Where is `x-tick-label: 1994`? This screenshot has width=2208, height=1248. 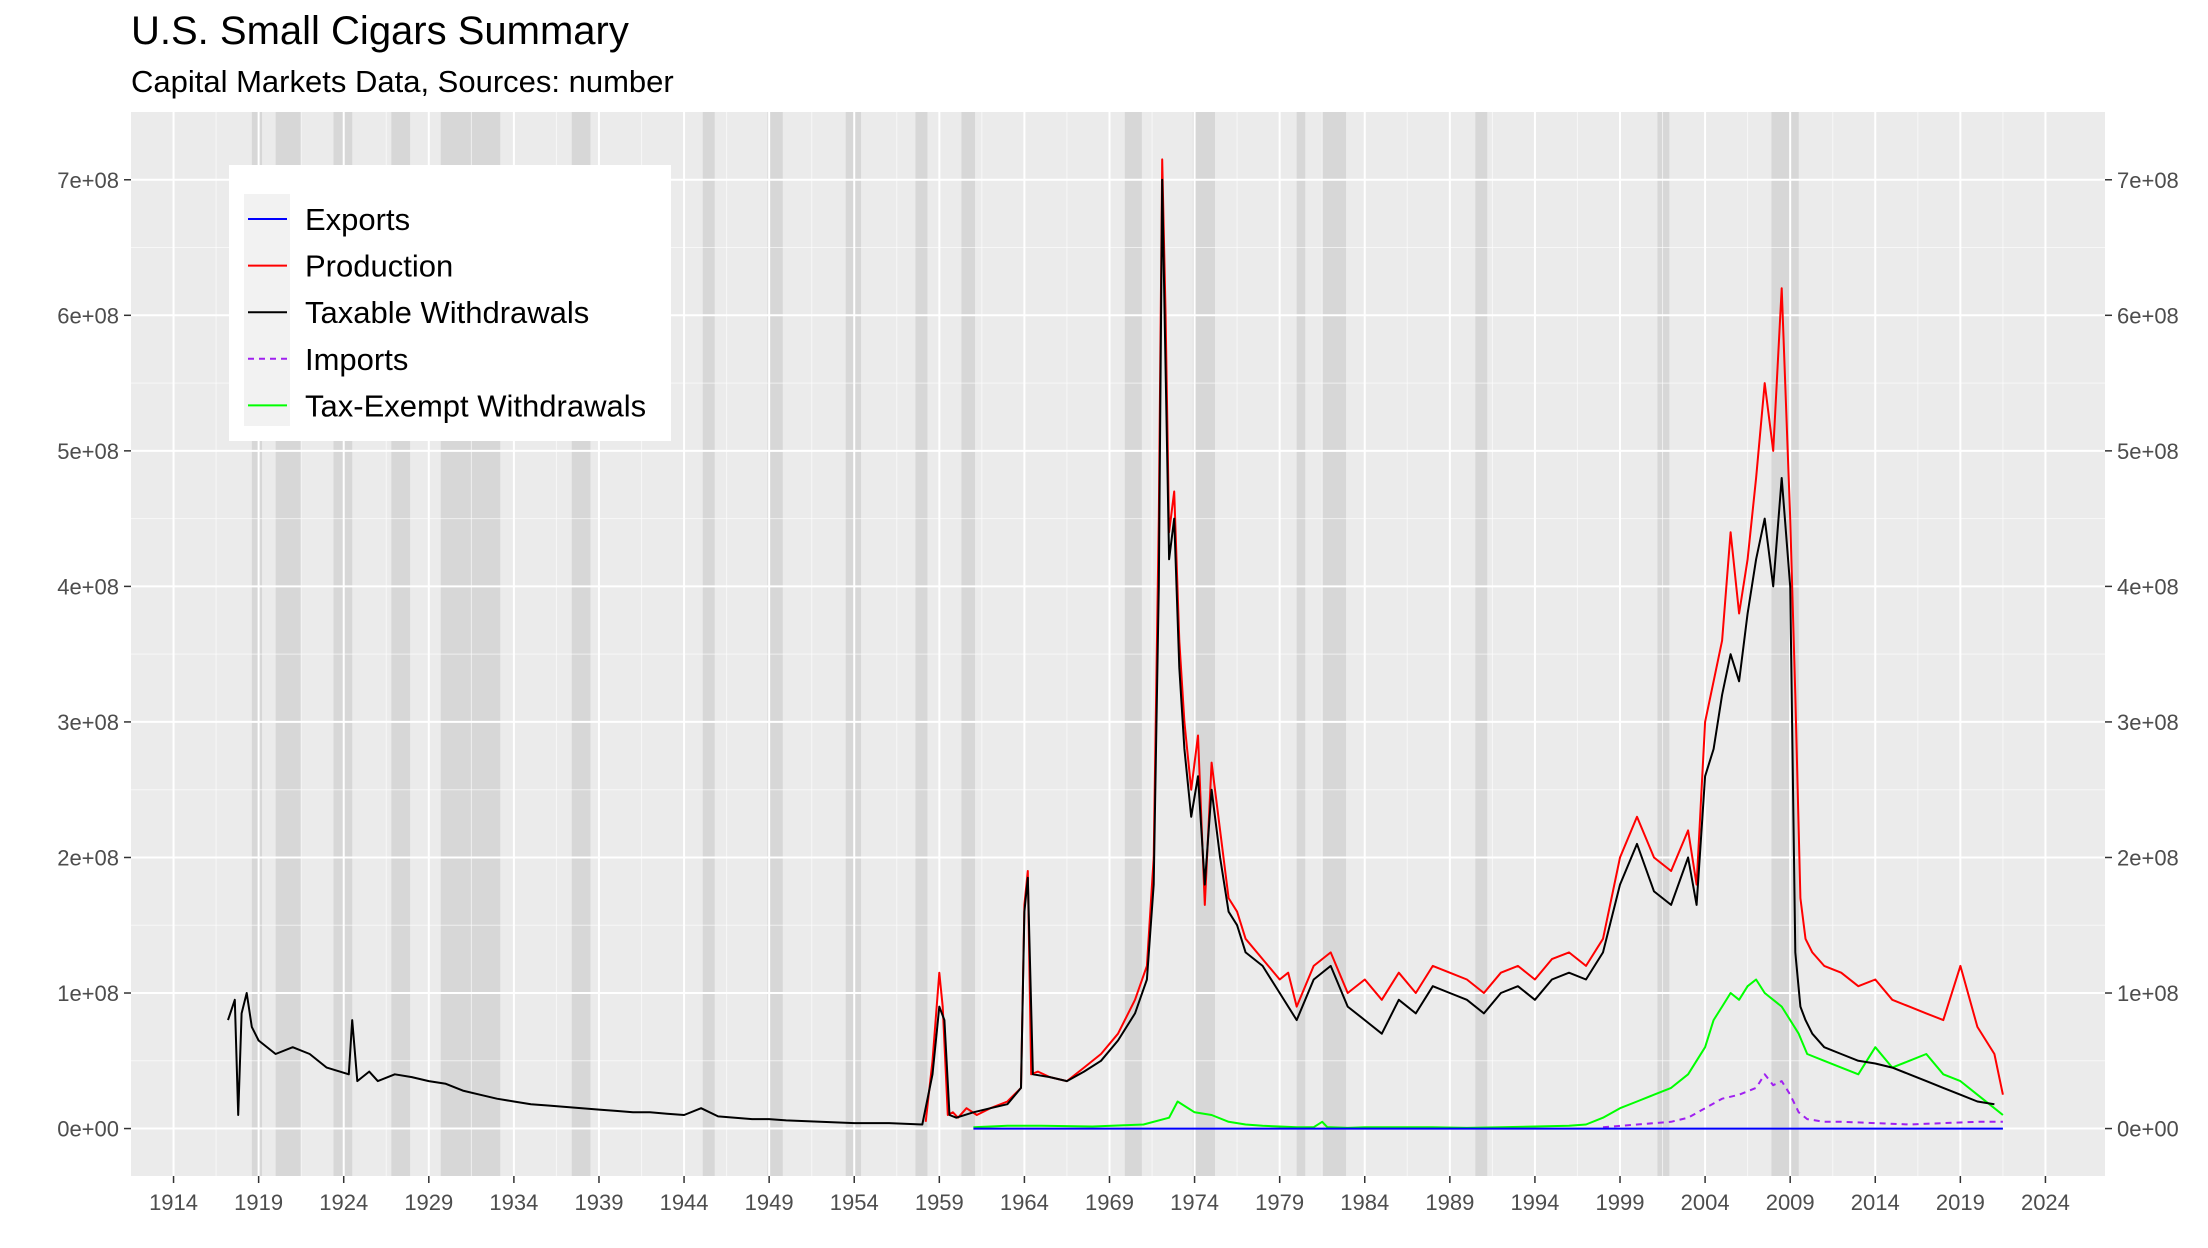 x-tick-label: 1994 is located at coordinates (1534, 1202).